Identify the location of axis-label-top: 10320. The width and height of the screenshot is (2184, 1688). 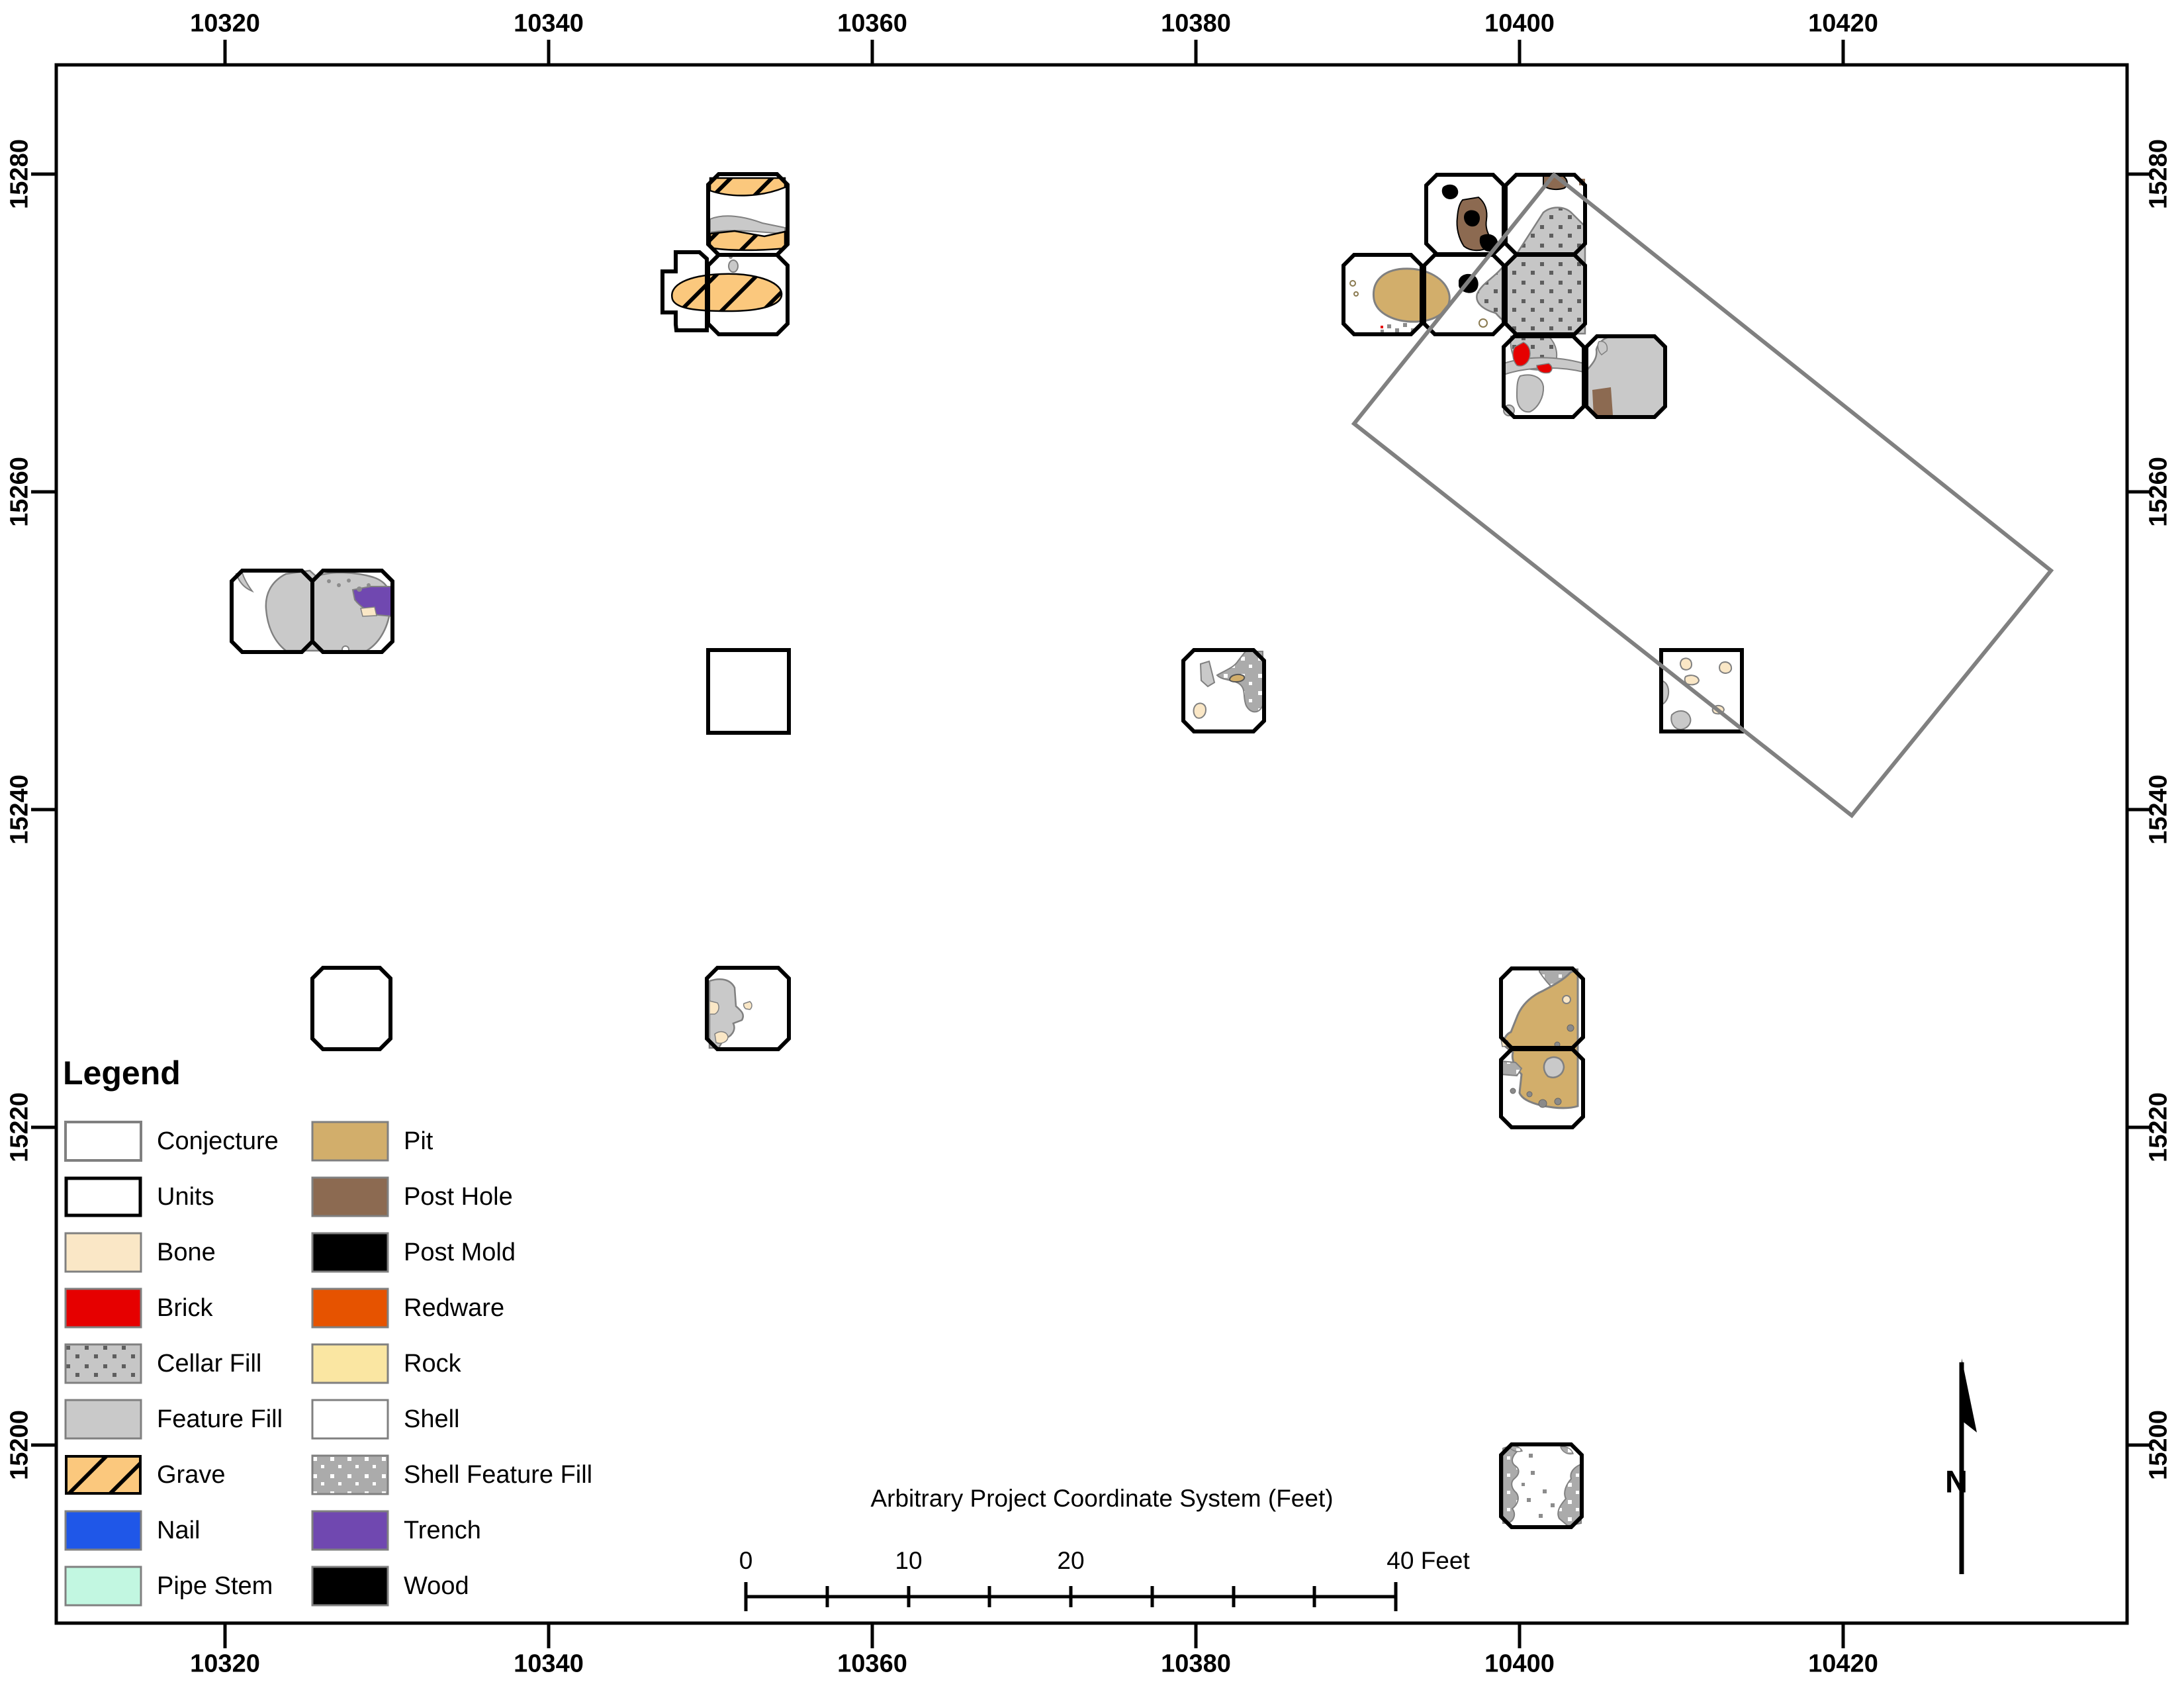
(225, 23).